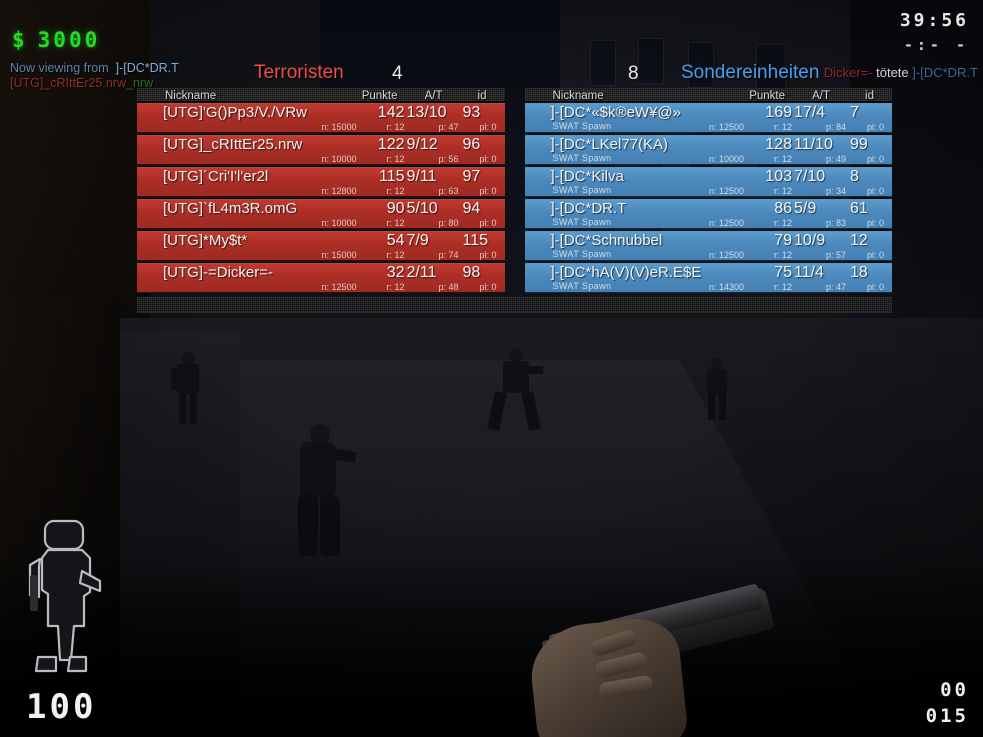  Describe the element at coordinates (475, 240) in the screenshot. I see `player-id: 115` at that location.